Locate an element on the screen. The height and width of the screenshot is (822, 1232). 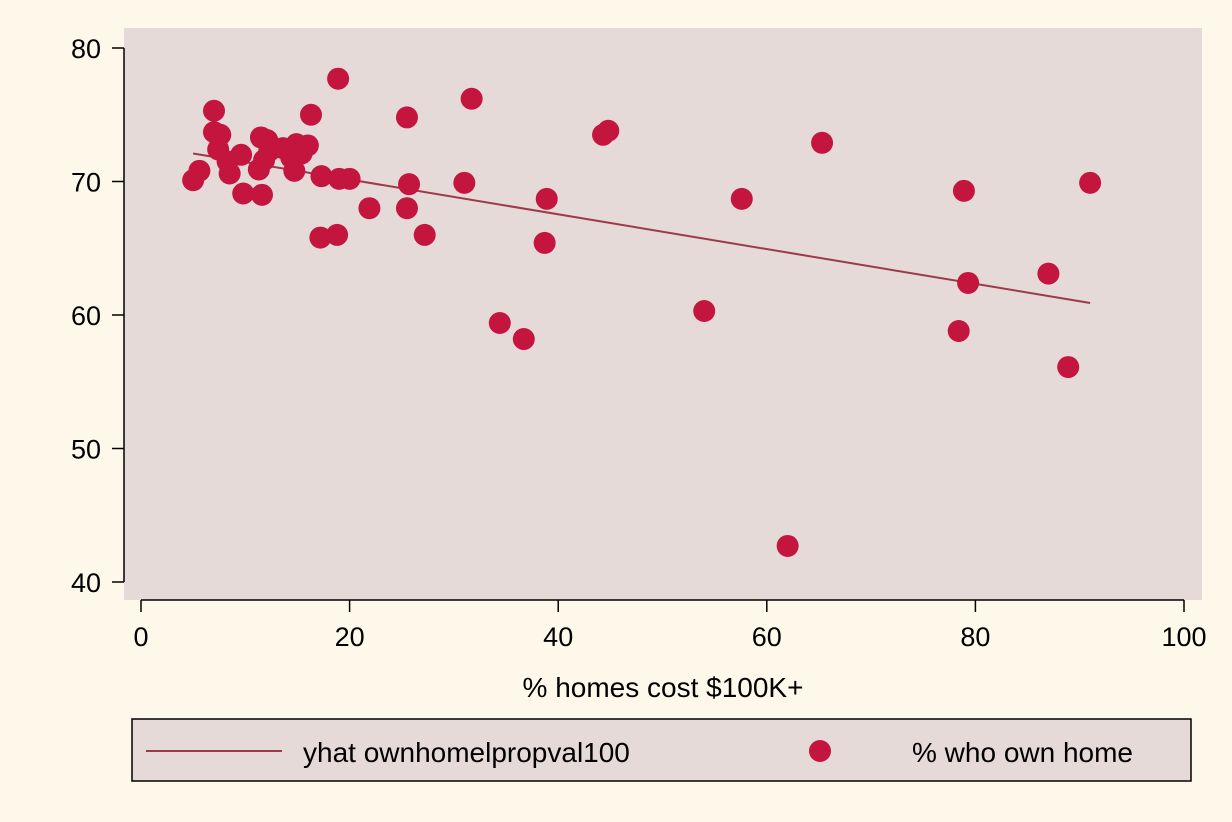
y-tick-label: 40 is located at coordinates (86, 583).